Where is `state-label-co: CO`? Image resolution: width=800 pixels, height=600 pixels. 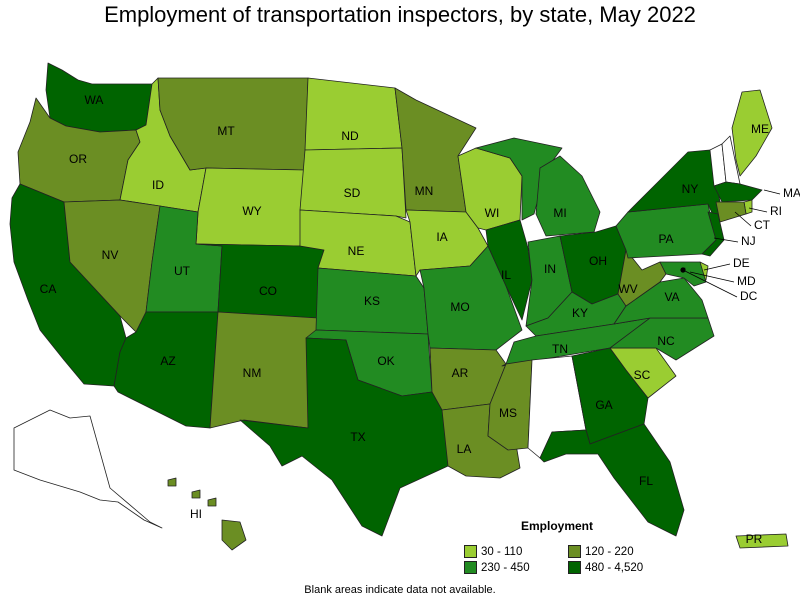 state-label-co: CO is located at coordinates (268, 291).